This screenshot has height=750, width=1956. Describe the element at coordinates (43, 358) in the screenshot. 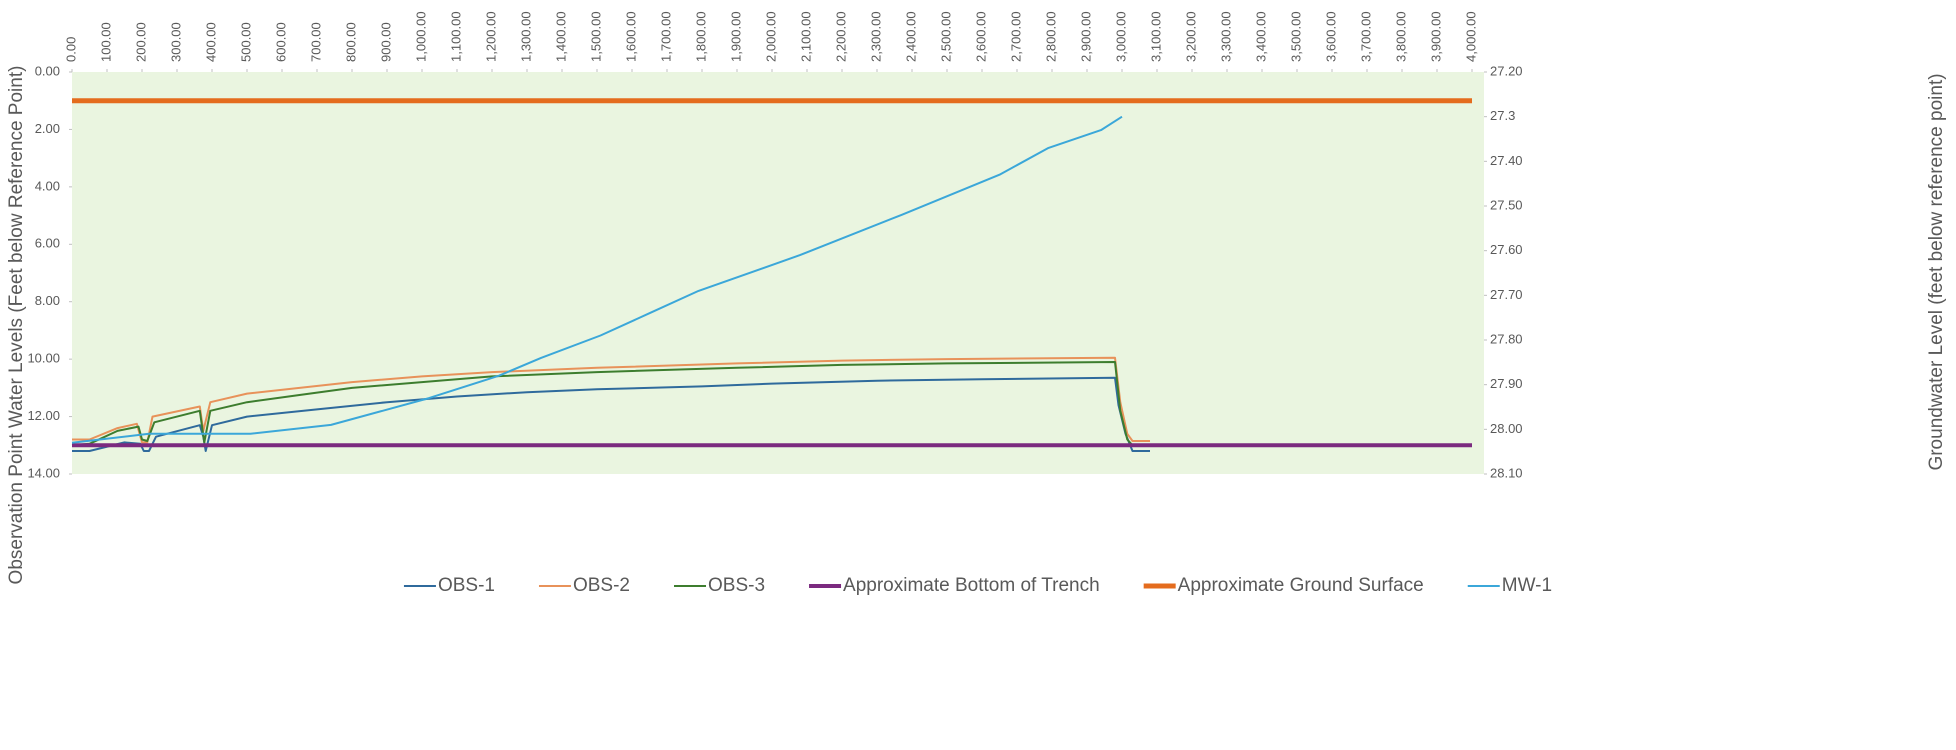

I see `y-tick-label: 10.00` at that location.